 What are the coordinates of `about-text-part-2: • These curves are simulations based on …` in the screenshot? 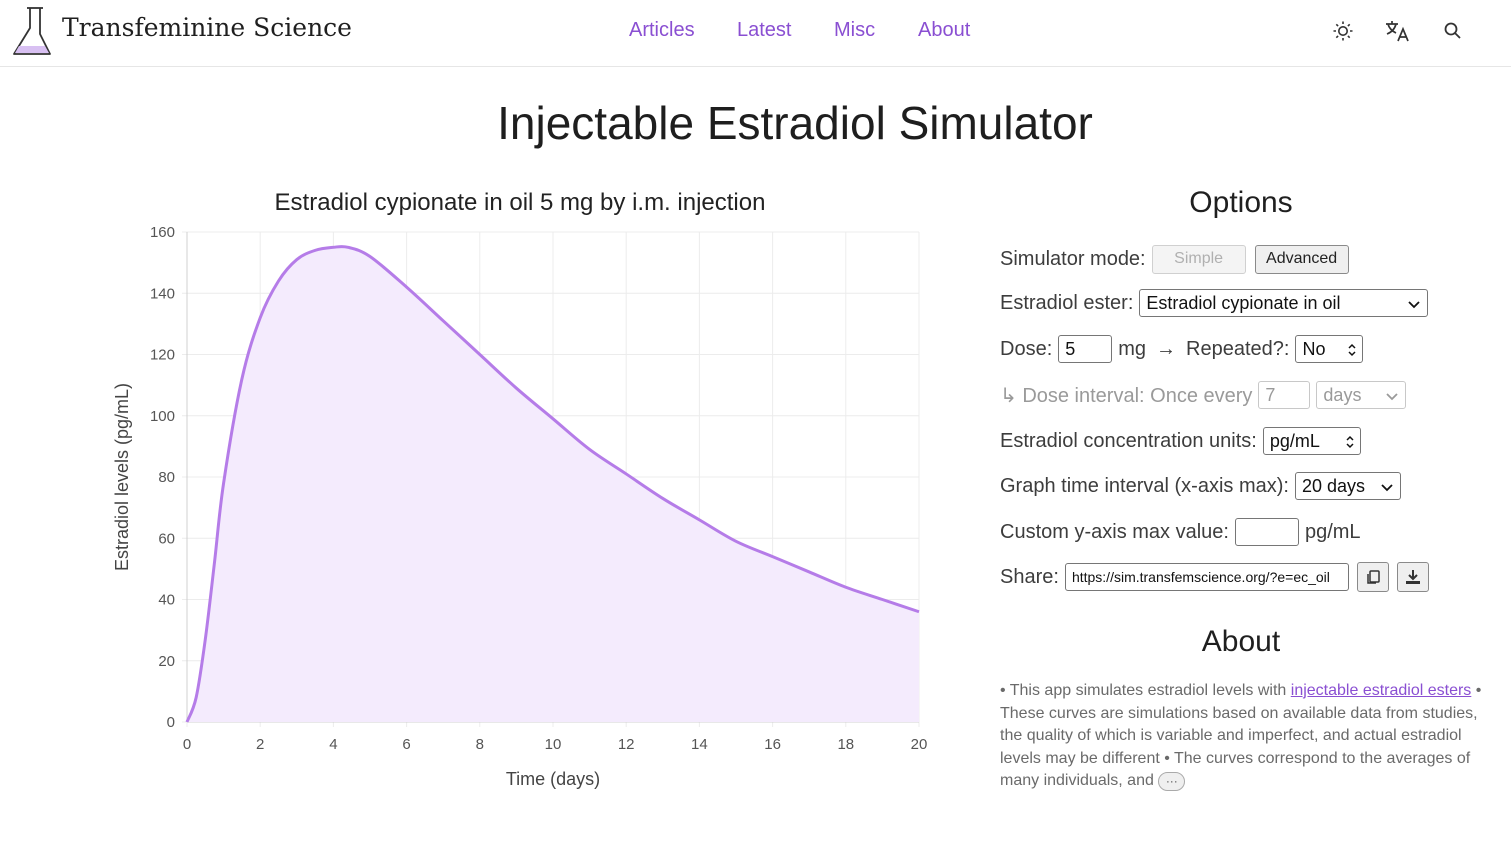 It's located at (1241, 736).